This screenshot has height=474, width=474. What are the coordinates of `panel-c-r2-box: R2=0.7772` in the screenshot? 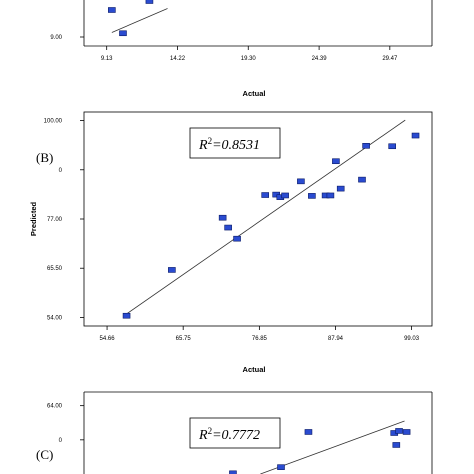 It's located at (235, 433).